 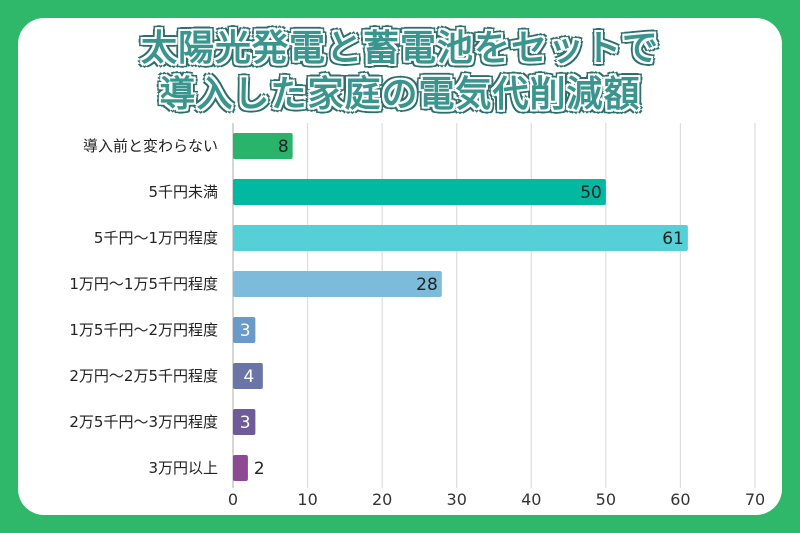 What do you see at coordinates (427, 285) in the screenshot?
I see `data-label: 28` at bounding box center [427, 285].